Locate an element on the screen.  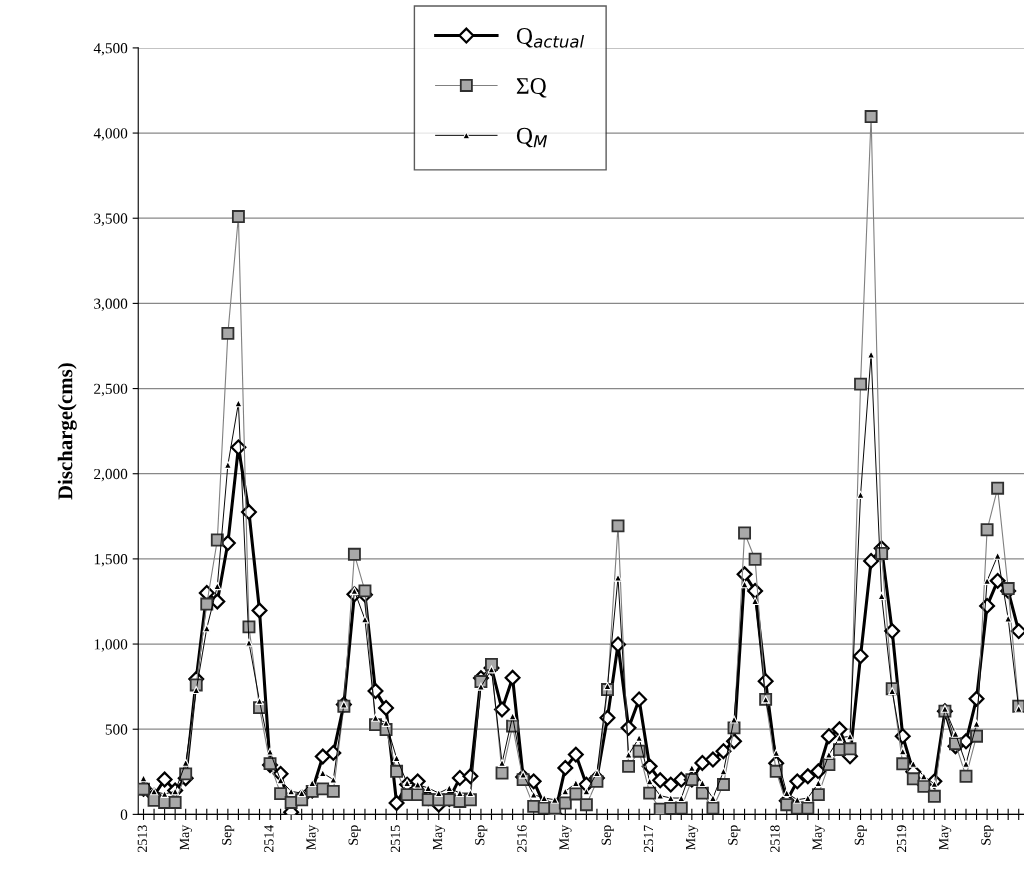
legend-label: ΣQ is located at coordinates (531, 88).